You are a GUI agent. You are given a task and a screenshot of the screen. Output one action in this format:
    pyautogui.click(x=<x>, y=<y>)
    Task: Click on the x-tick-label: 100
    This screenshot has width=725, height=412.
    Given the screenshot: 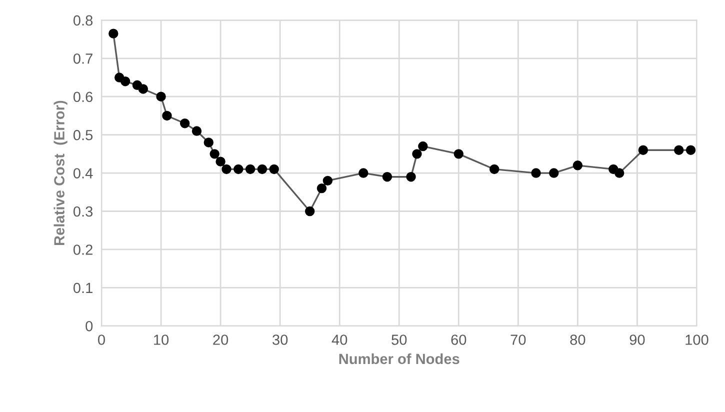 What is the action you would take?
    pyautogui.click(x=697, y=339)
    